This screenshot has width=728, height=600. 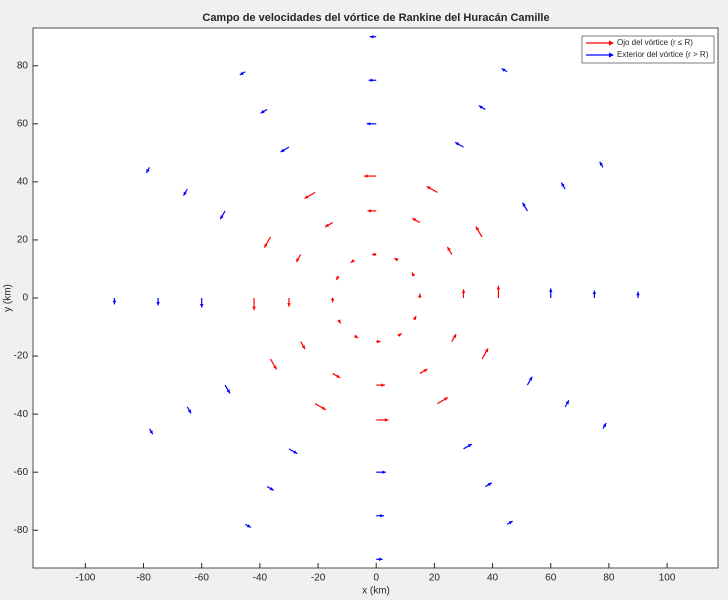 What do you see at coordinates (23, 240) in the screenshot?
I see `y-tick-label: 20` at bounding box center [23, 240].